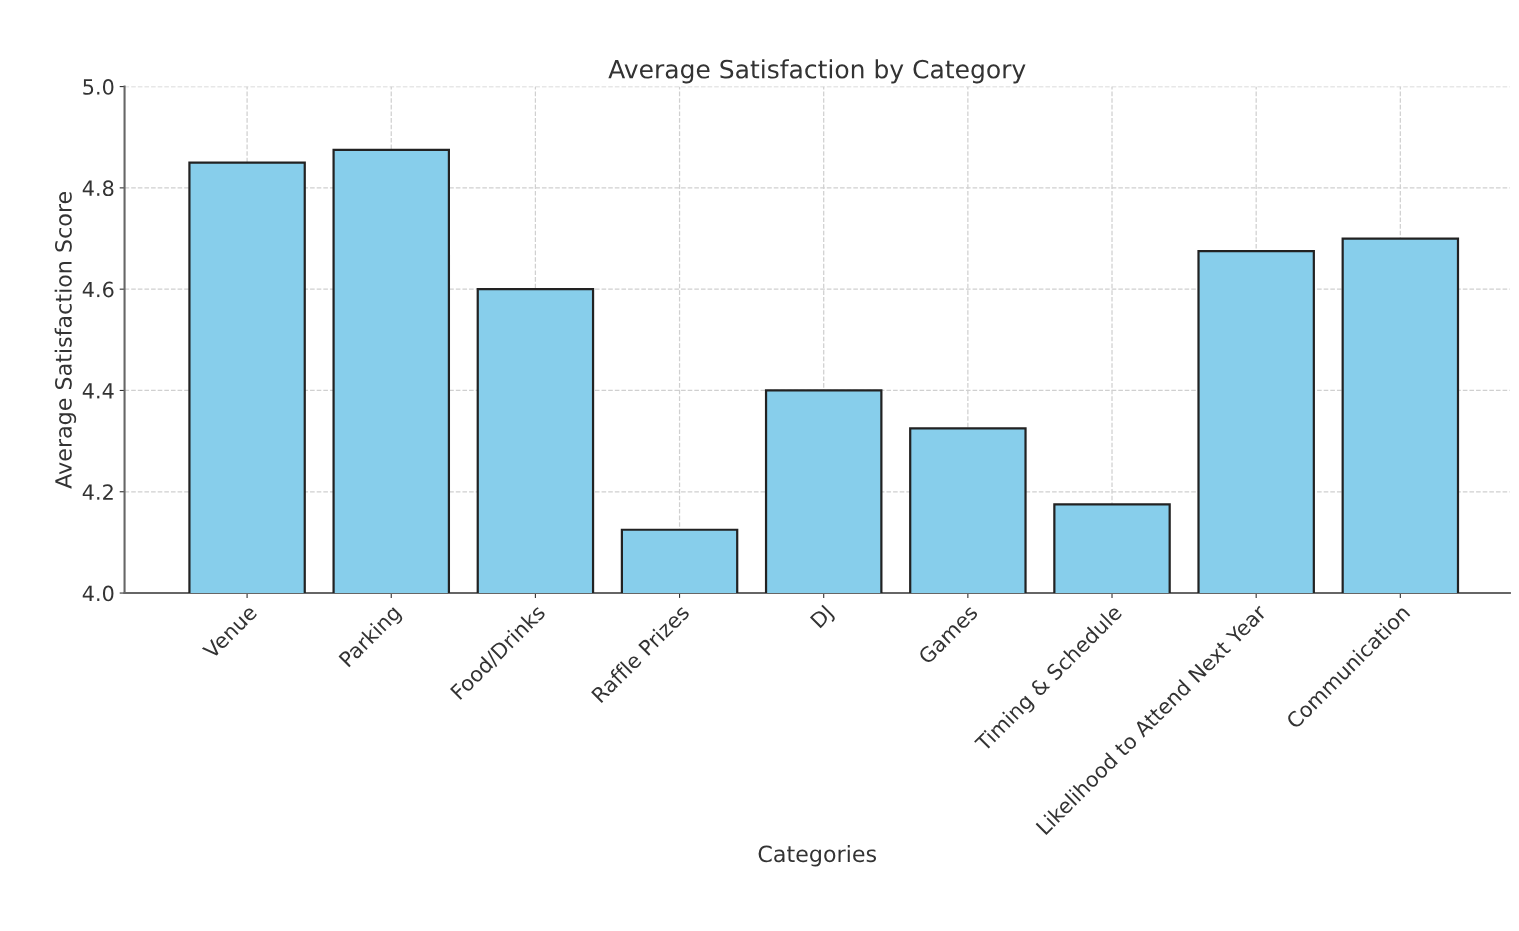 Image resolution: width=1519 pixels, height=931 pixels. I want to click on y-axis-title: Average Satisfaction Score, so click(65, 340).